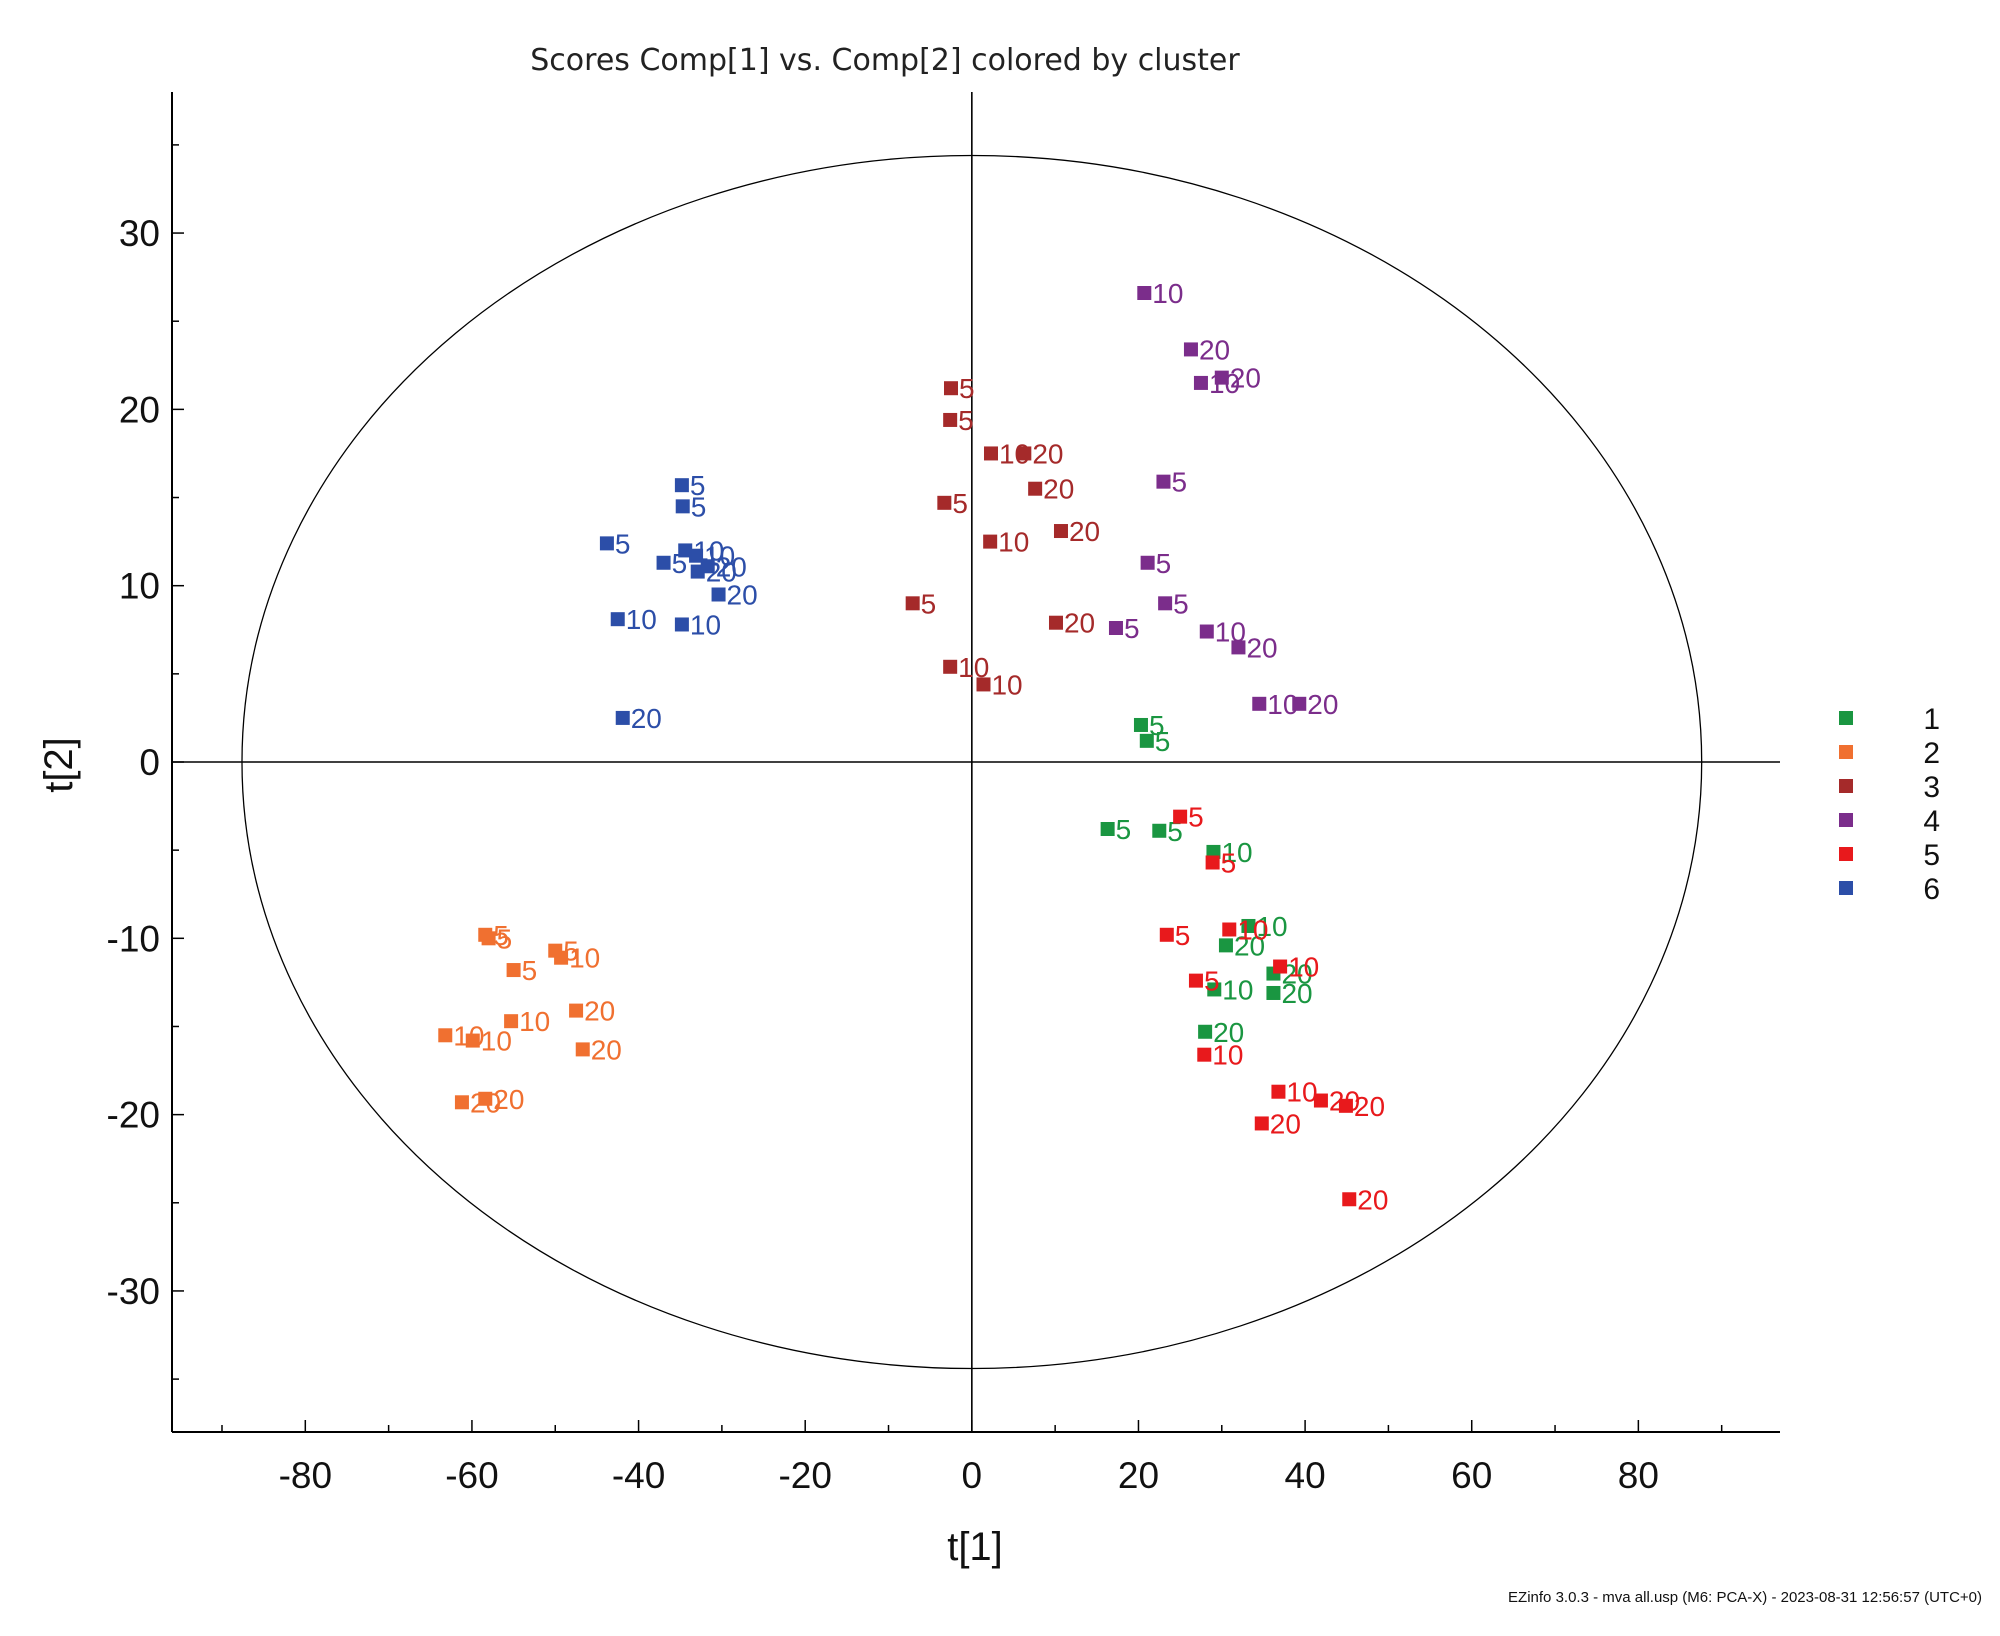 The height and width of the screenshot is (1636, 2000). Describe the element at coordinates (638, 1475) in the screenshot. I see `x-tick-label: -40` at that location.